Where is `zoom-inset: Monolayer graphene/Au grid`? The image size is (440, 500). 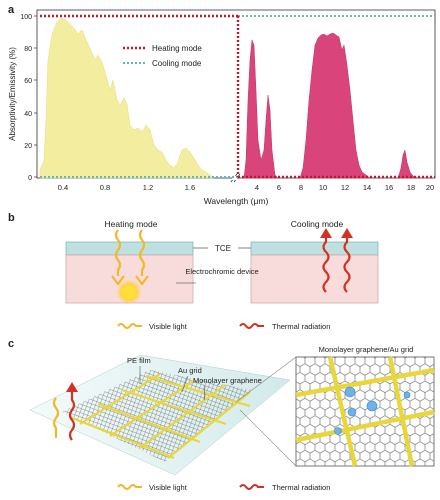 zoom-inset: Monolayer graphene/Au grid is located at coordinates (365, 406).